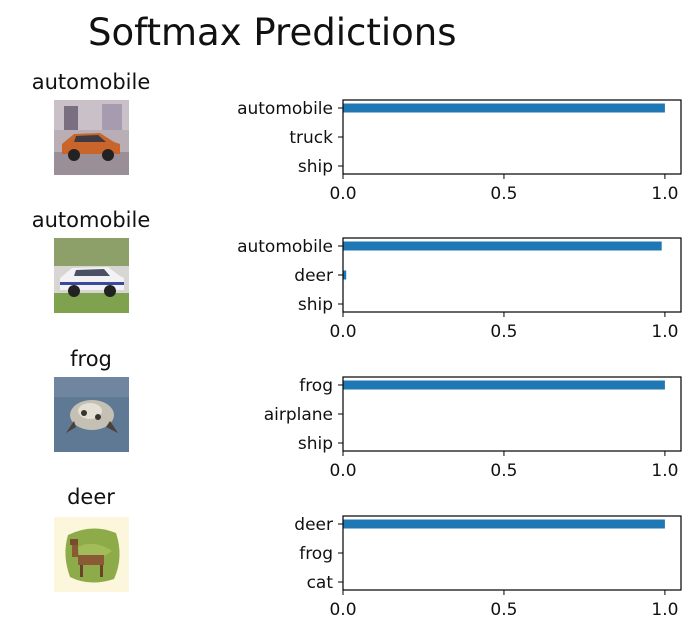 This screenshot has height=639, width=699. Describe the element at coordinates (503, 194) in the screenshot. I see `xtick-label-1-2: 0.5` at that location.